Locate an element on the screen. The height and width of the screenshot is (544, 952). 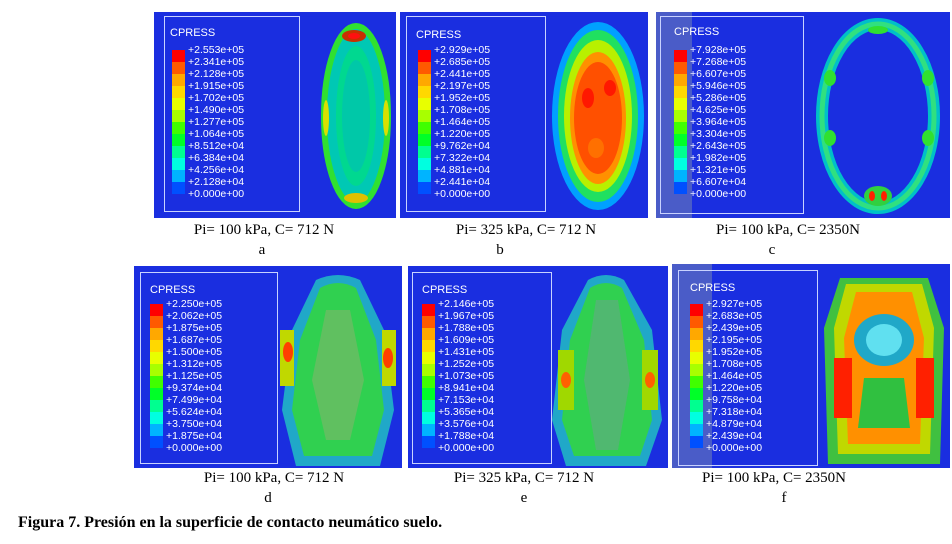
legend-value: +2.062e+05 is located at coordinates (194, 316).